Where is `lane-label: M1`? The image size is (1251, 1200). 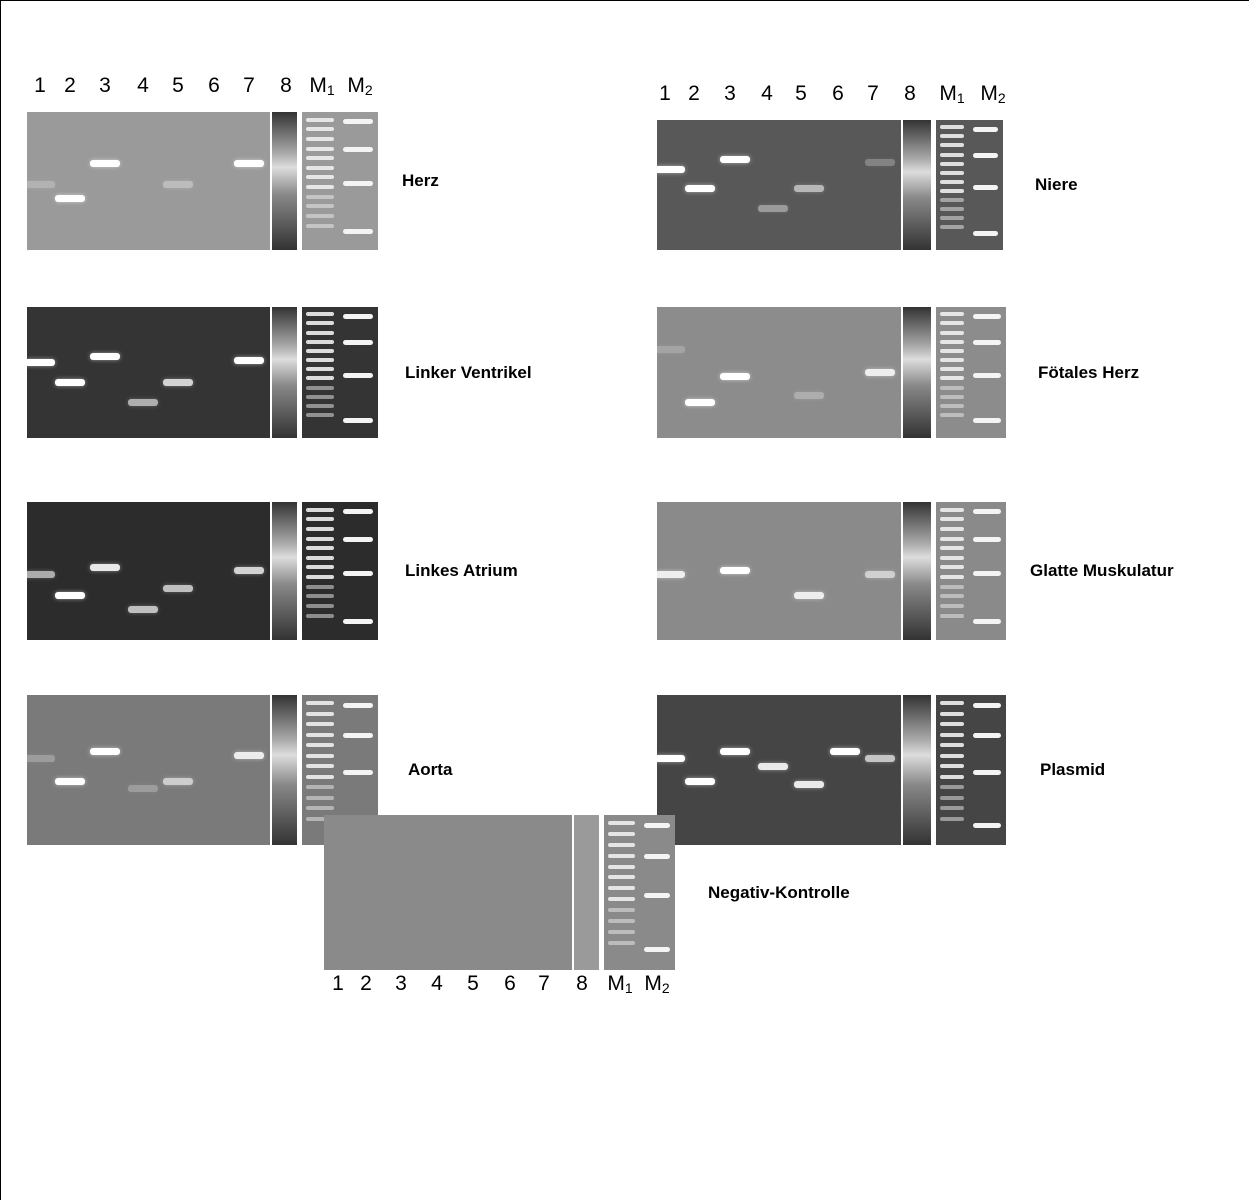
lane-label: M1 is located at coordinates (951, 94).